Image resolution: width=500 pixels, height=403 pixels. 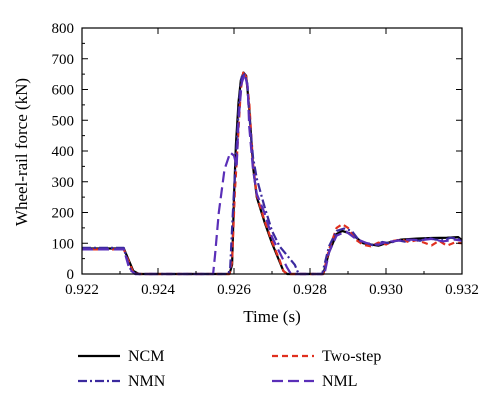 What do you see at coordinates (63, 29) in the screenshot?
I see `y-tick-label: 800` at bounding box center [63, 29].